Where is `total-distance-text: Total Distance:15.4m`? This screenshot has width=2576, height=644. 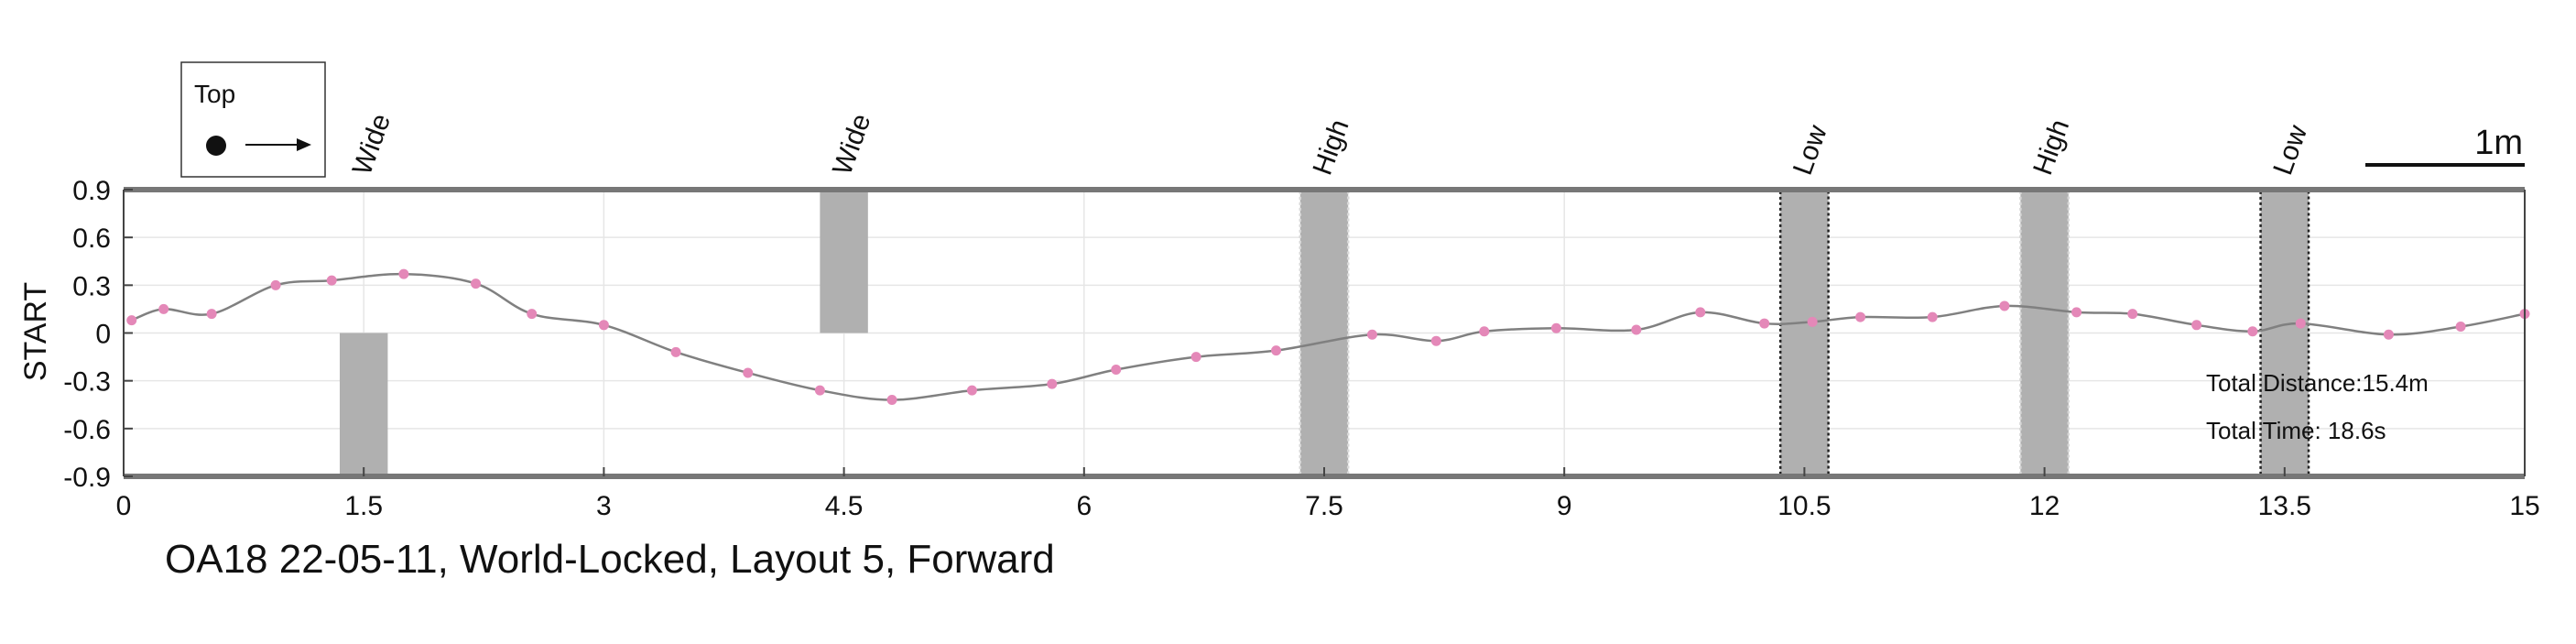
total-distance-text: Total Distance:15.4m is located at coordinates (2317, 383).